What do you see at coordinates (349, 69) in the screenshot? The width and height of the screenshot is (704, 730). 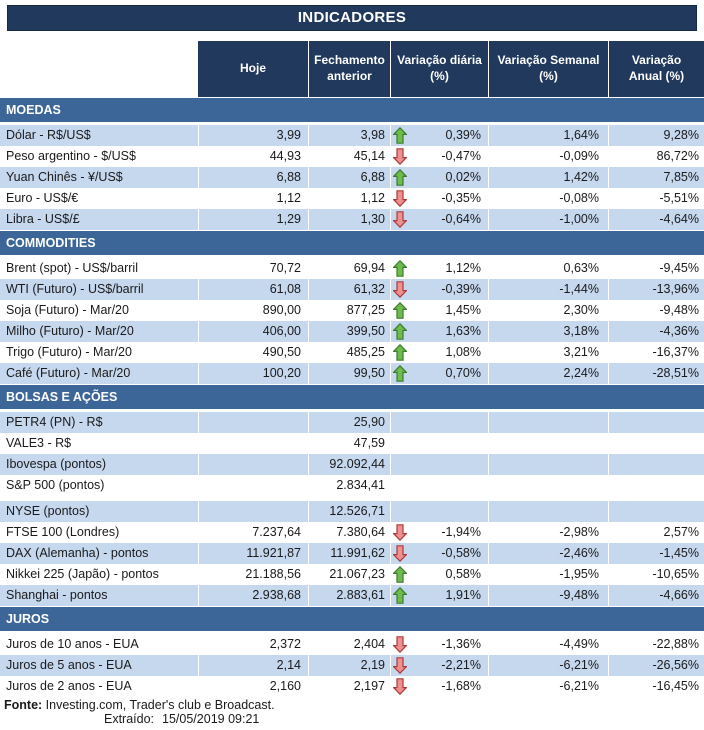 I see `column-header-fechamento: Fechamento anterior` at bounding box center [349, 69].